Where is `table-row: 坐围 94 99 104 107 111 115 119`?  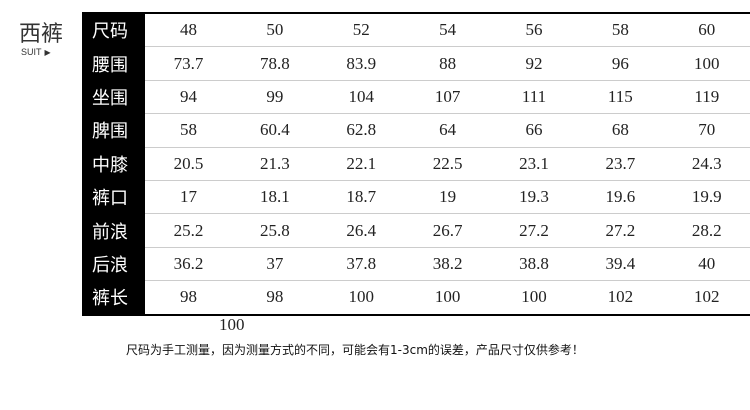 table-row: 坐围 94 99 104 107 111 115 119 is located at coordinates (416, 96).